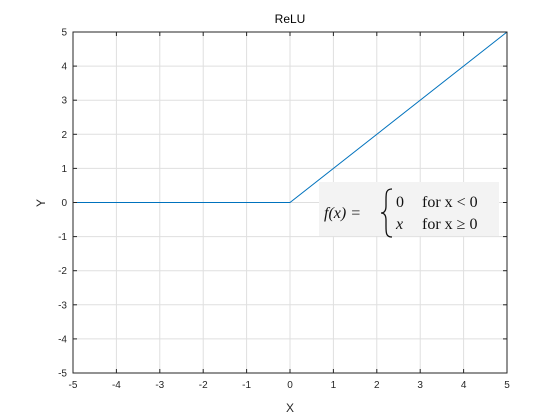 Image resolution: width=560 pixels, height=420 pixels. I want to click on equation-annotation: f(x) = 0 for x < 0 x for x ≥ 0, so click(409, 210).